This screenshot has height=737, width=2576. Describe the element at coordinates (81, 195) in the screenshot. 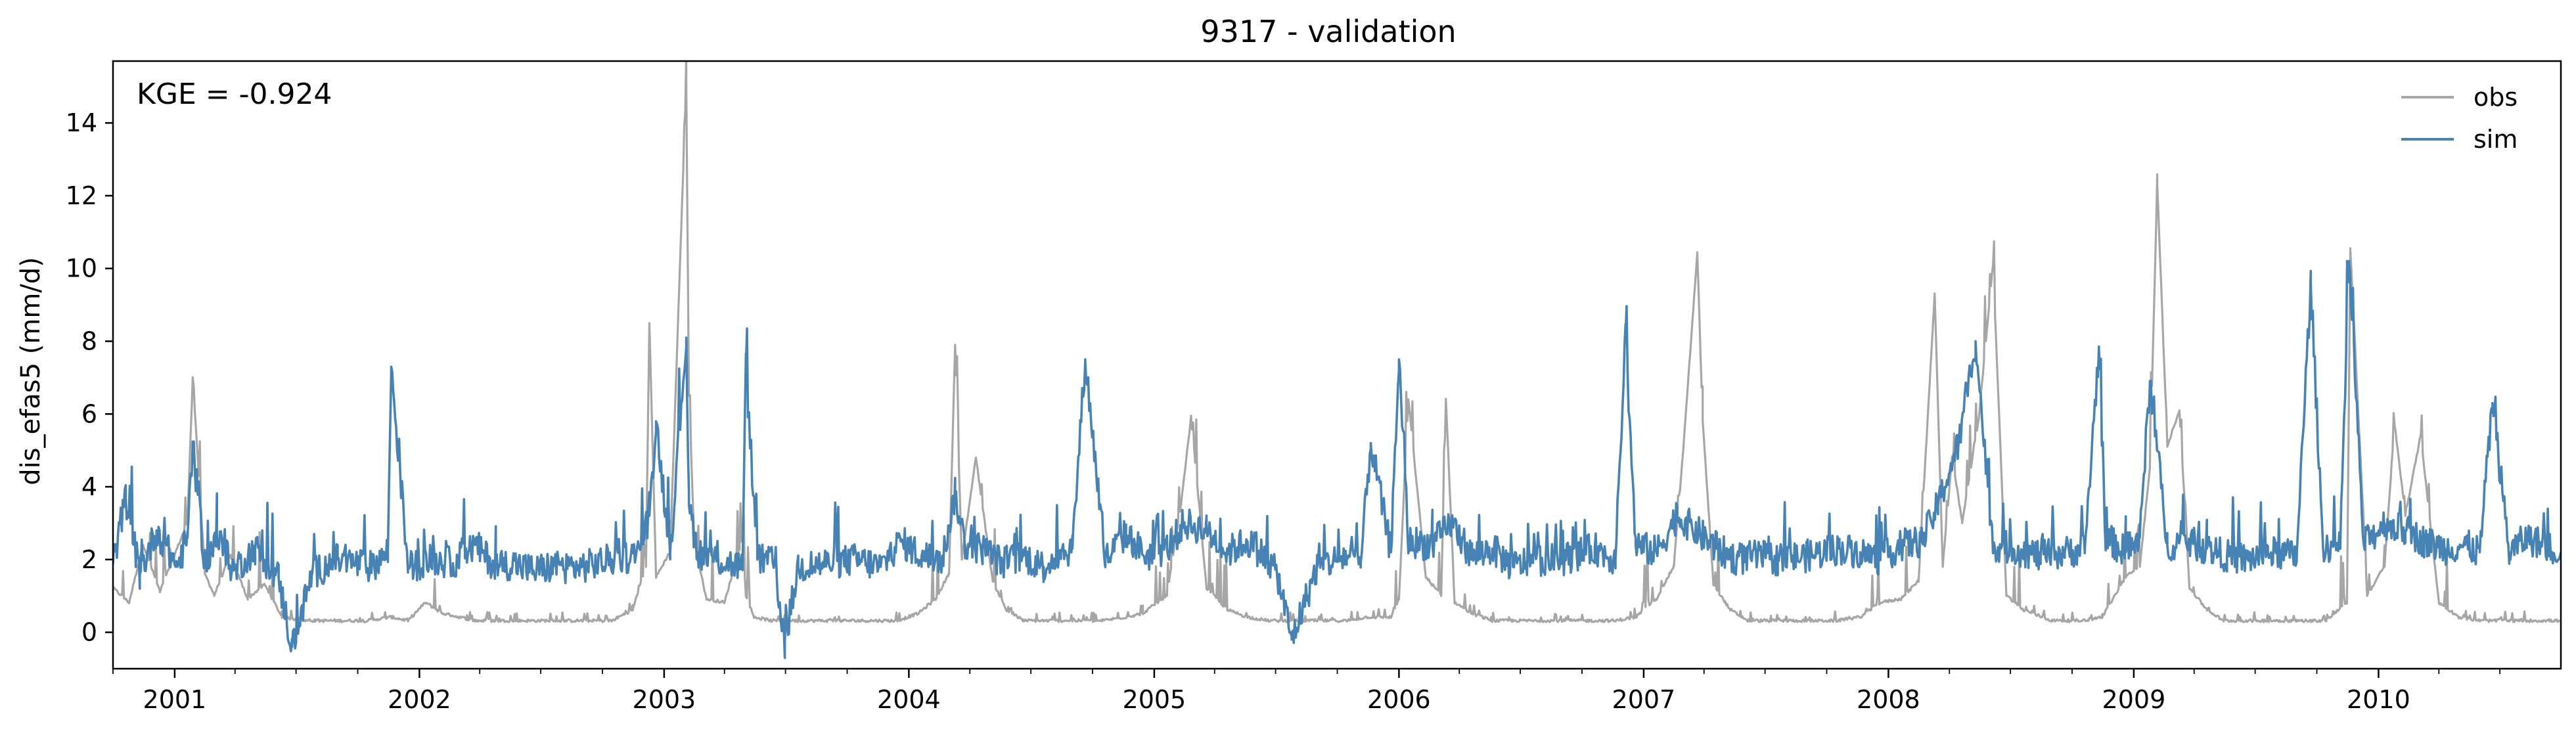

I see `y-tick-label: 12` at that location.